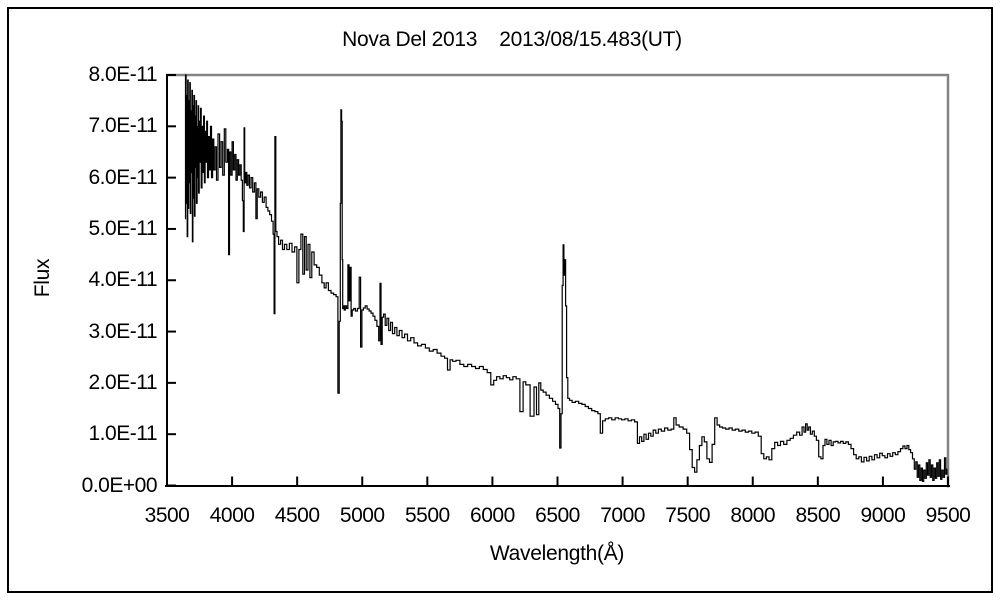 This screenshot has height=600, width=1000. What do you see at coordinates (622, 515) in the screenshot?
I see `x-tick-label: 7000` at bounding box center [622, 515].